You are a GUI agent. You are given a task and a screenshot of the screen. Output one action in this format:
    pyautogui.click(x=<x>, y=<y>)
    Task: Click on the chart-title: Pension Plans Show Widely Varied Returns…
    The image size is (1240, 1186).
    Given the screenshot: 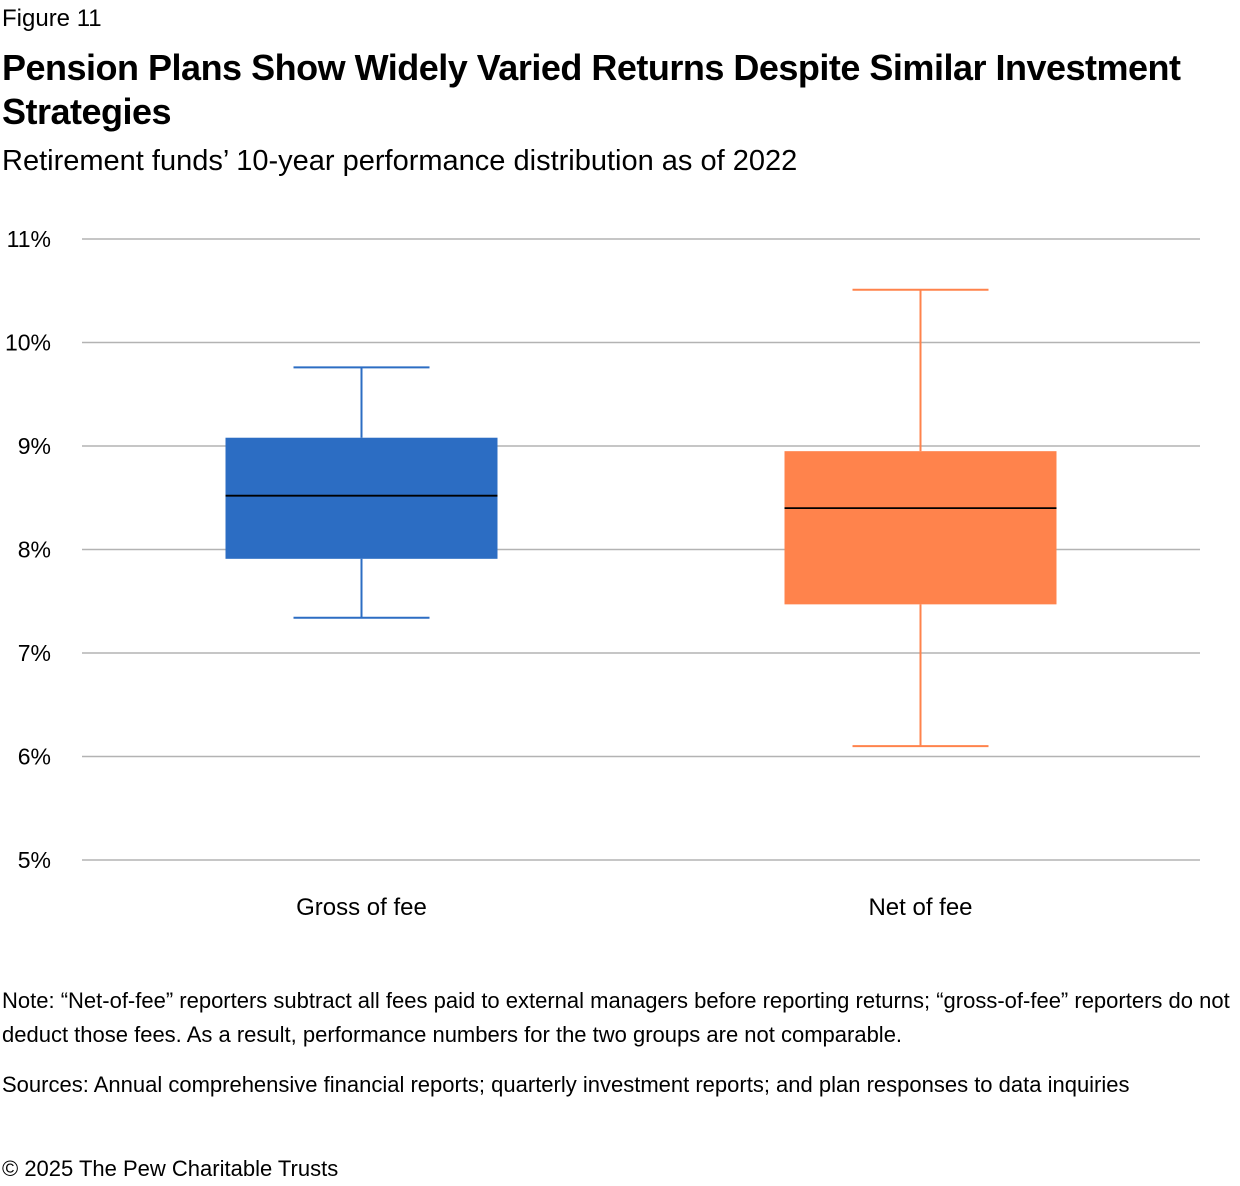 What is the action you would take?
    pyautogui.click(x=591, y=89)
    